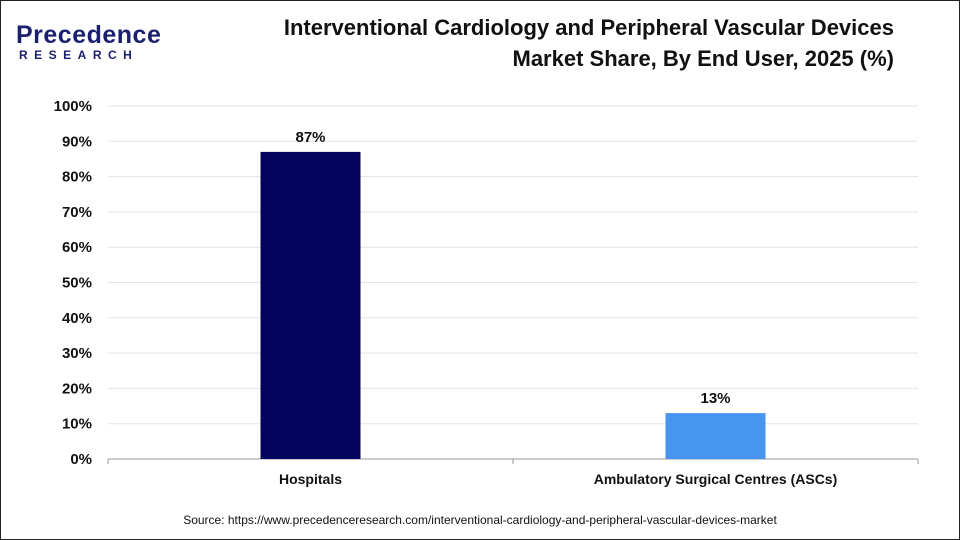 The image size is (960, 540). I want to click on data-label: 13%, so click(715, 398).